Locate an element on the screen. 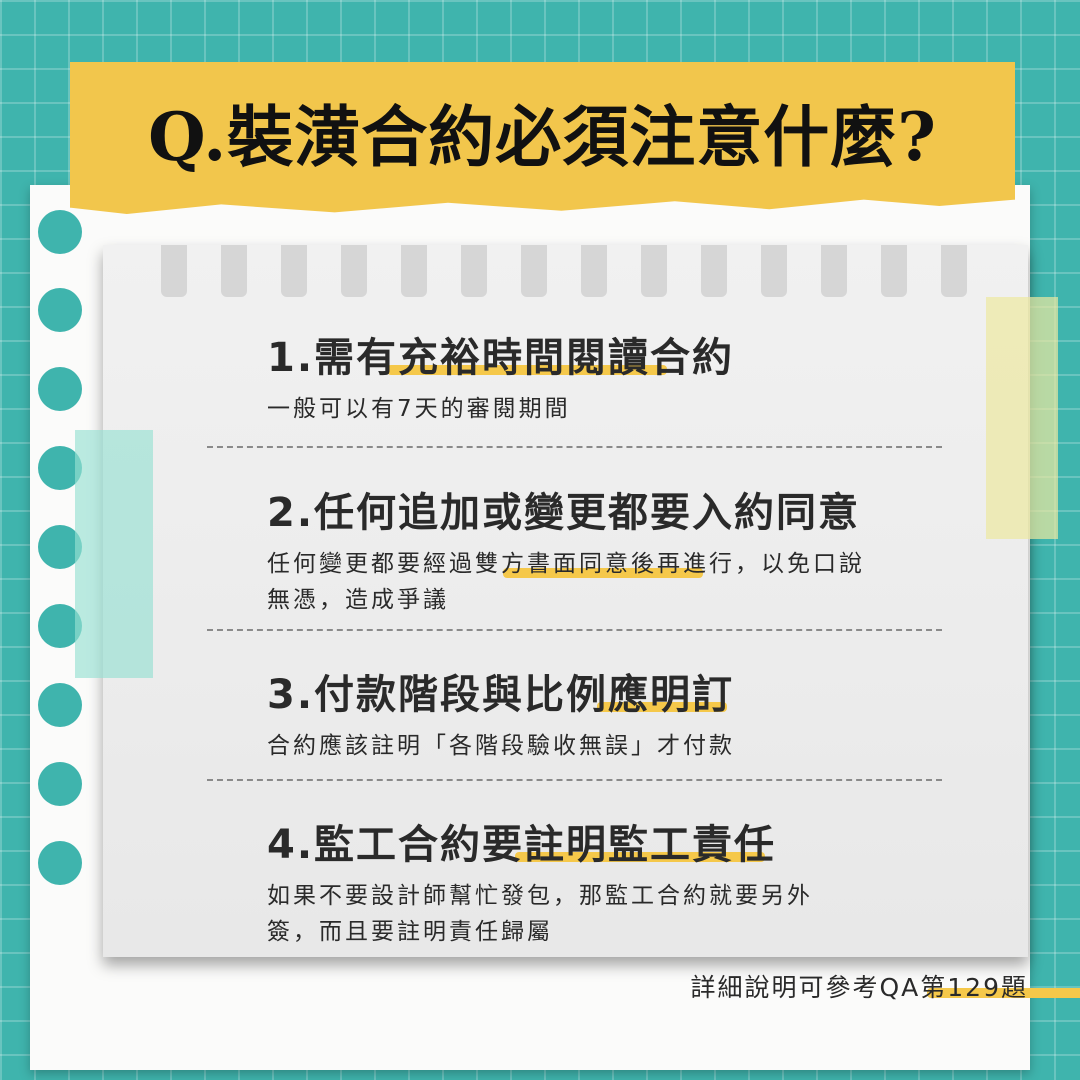 This screenshot has height=1080, width=1080. title-banner is located at coordinates (542, 138).